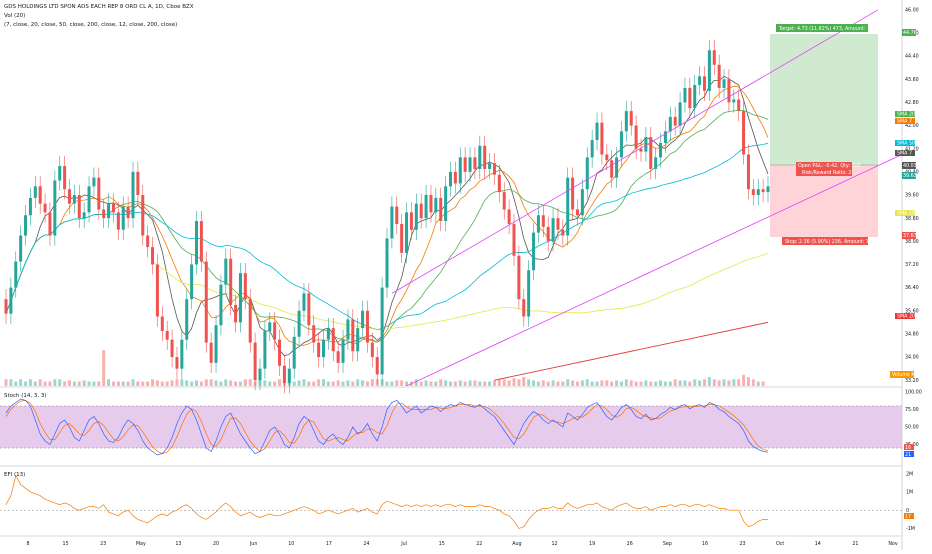  Describe the element at coordinates (824, 99) in the screenshot. I see `target-zone` at that location.